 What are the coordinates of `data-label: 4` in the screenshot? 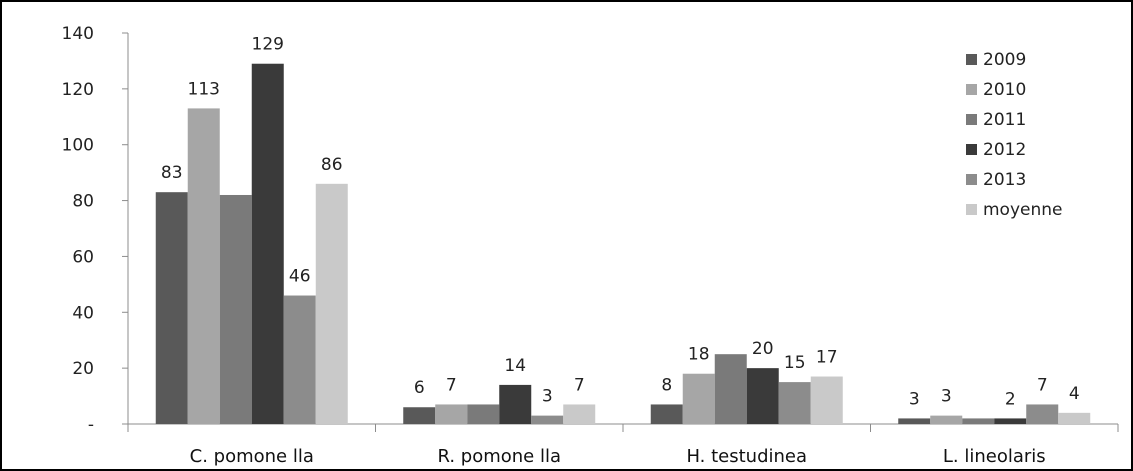 It's located at (1074, 394).